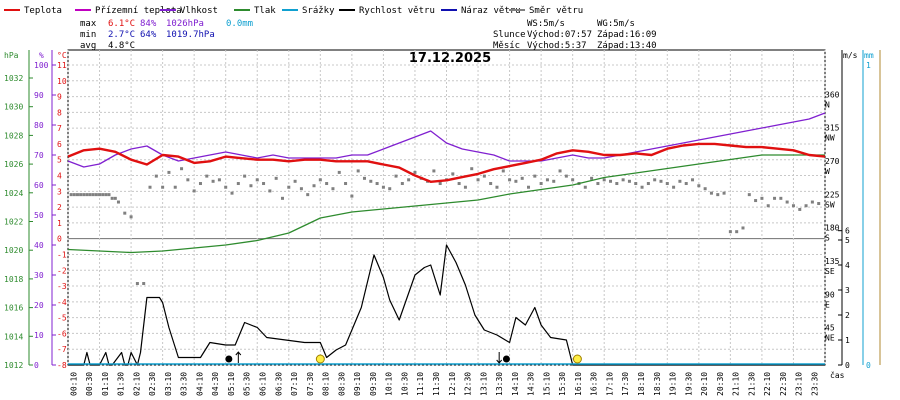  I want to click on moonrise-dot-marker, so click(229, 359).